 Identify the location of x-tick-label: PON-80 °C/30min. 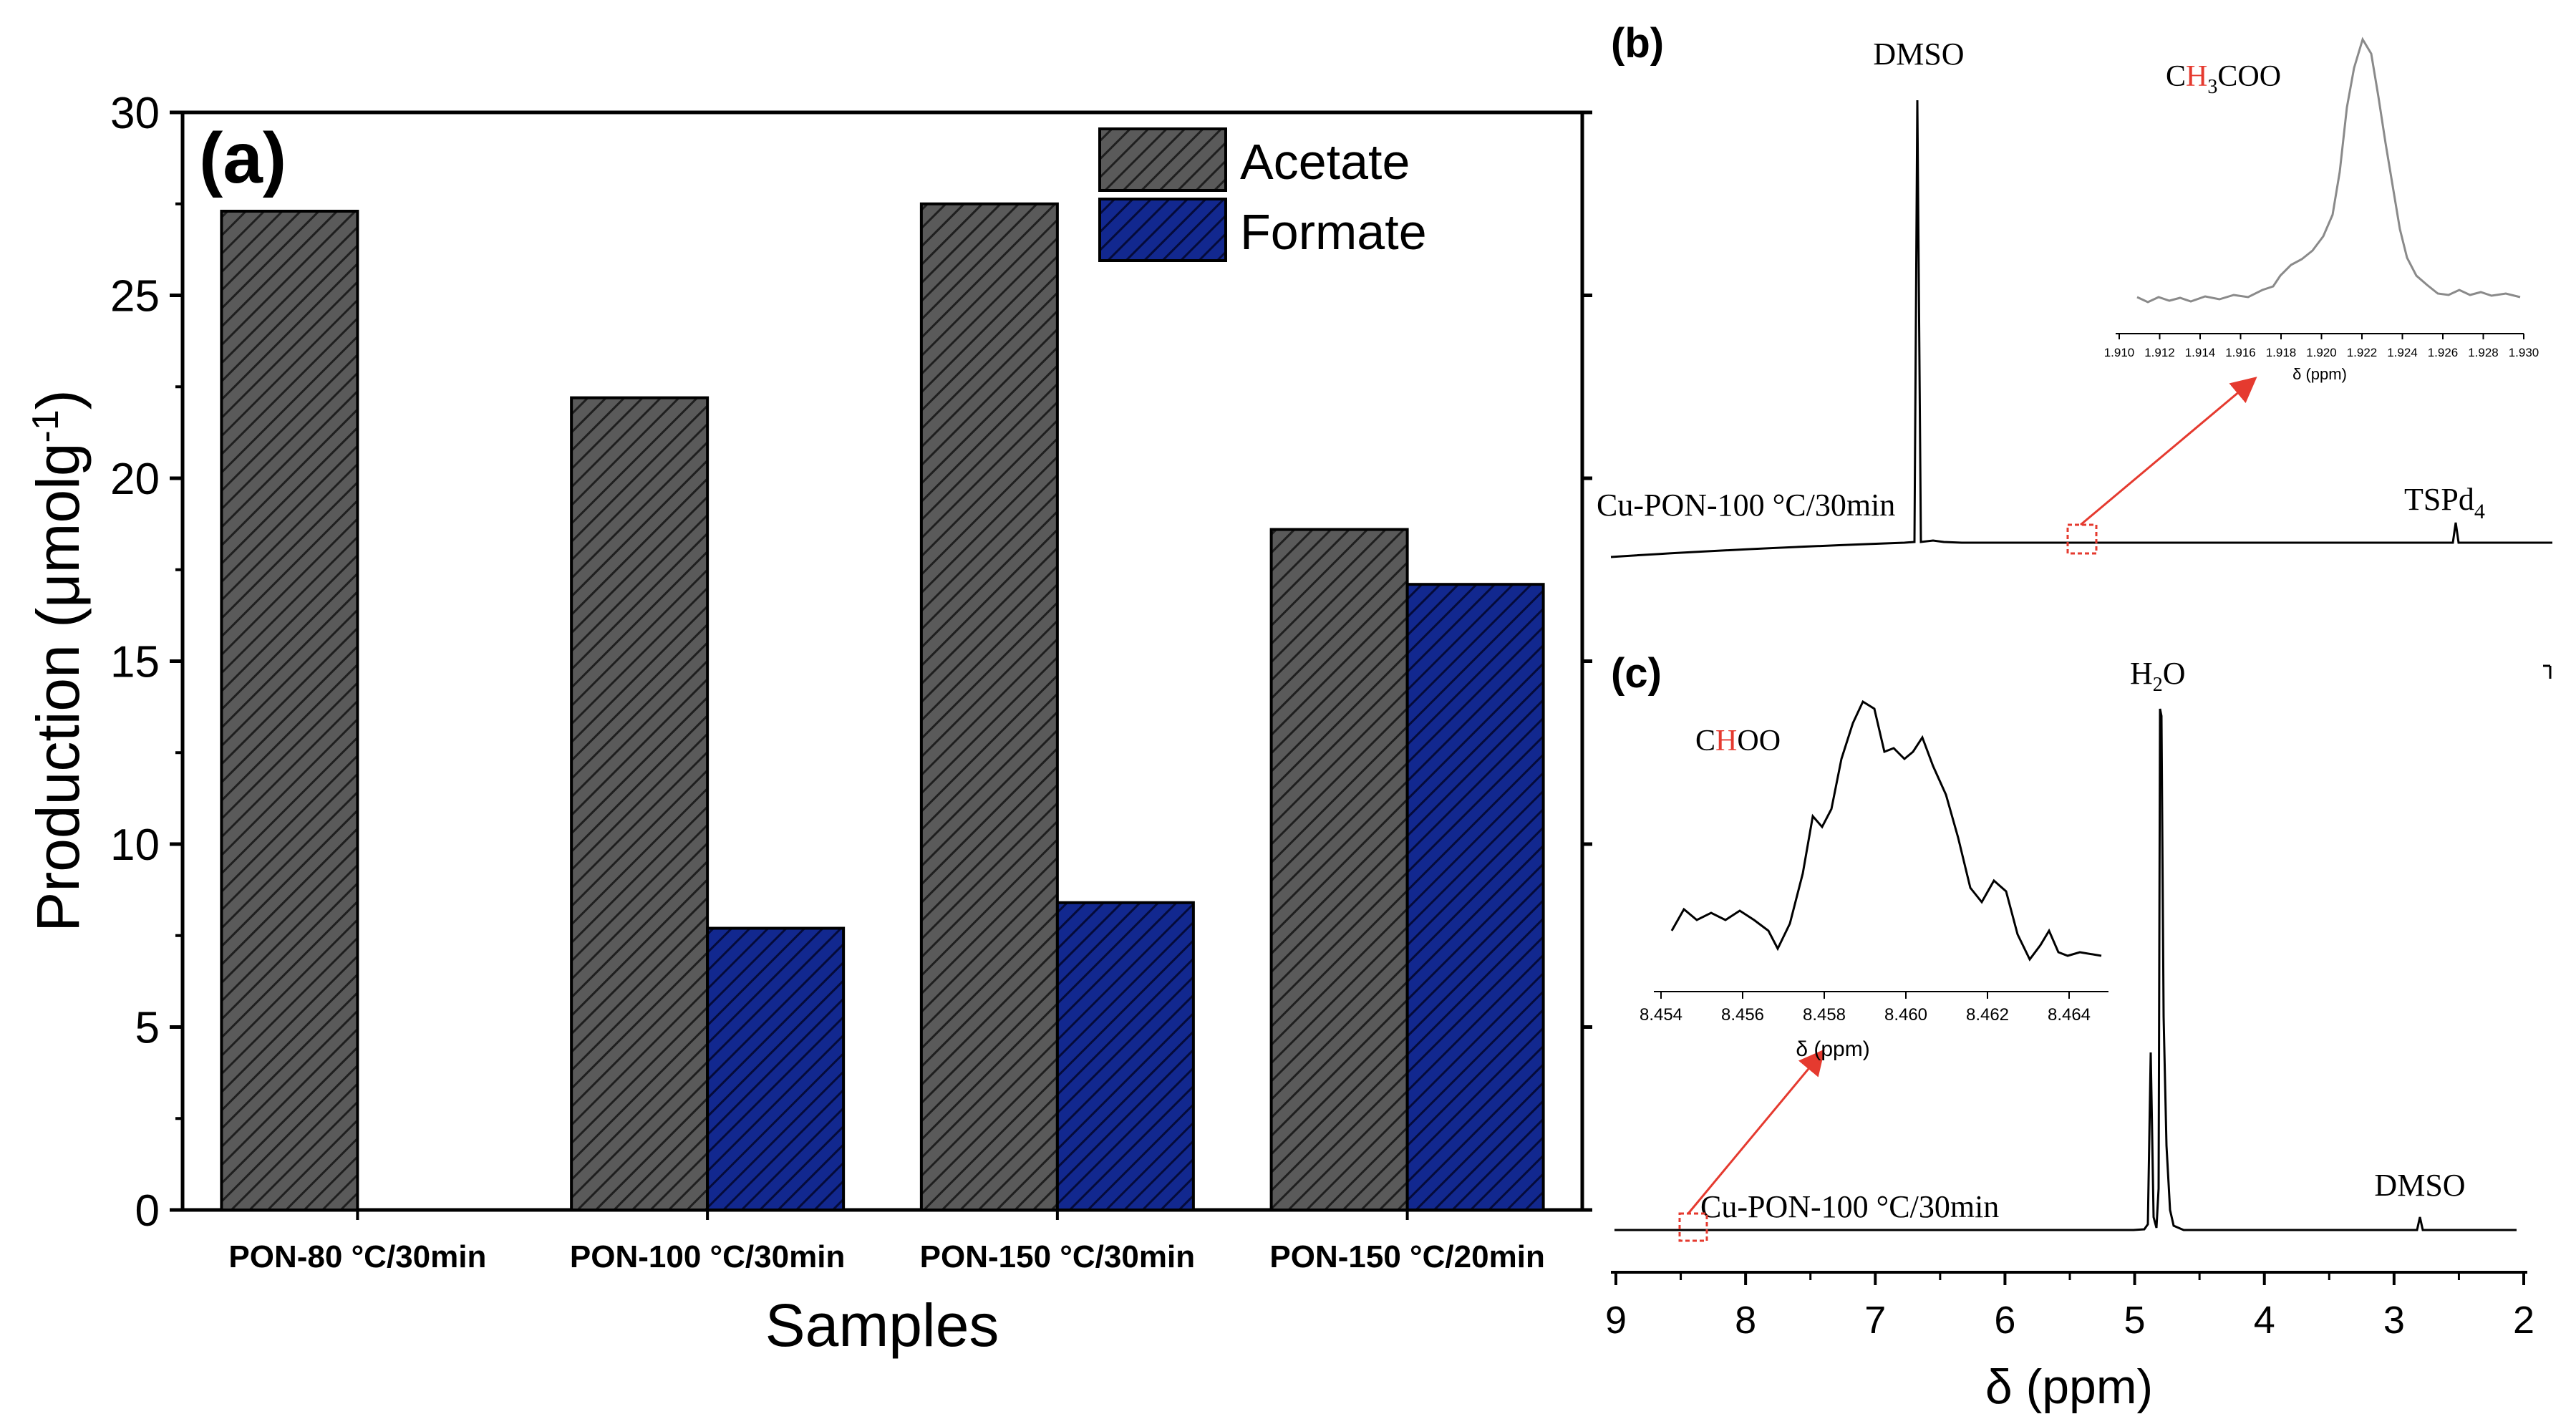
(357, 1256).